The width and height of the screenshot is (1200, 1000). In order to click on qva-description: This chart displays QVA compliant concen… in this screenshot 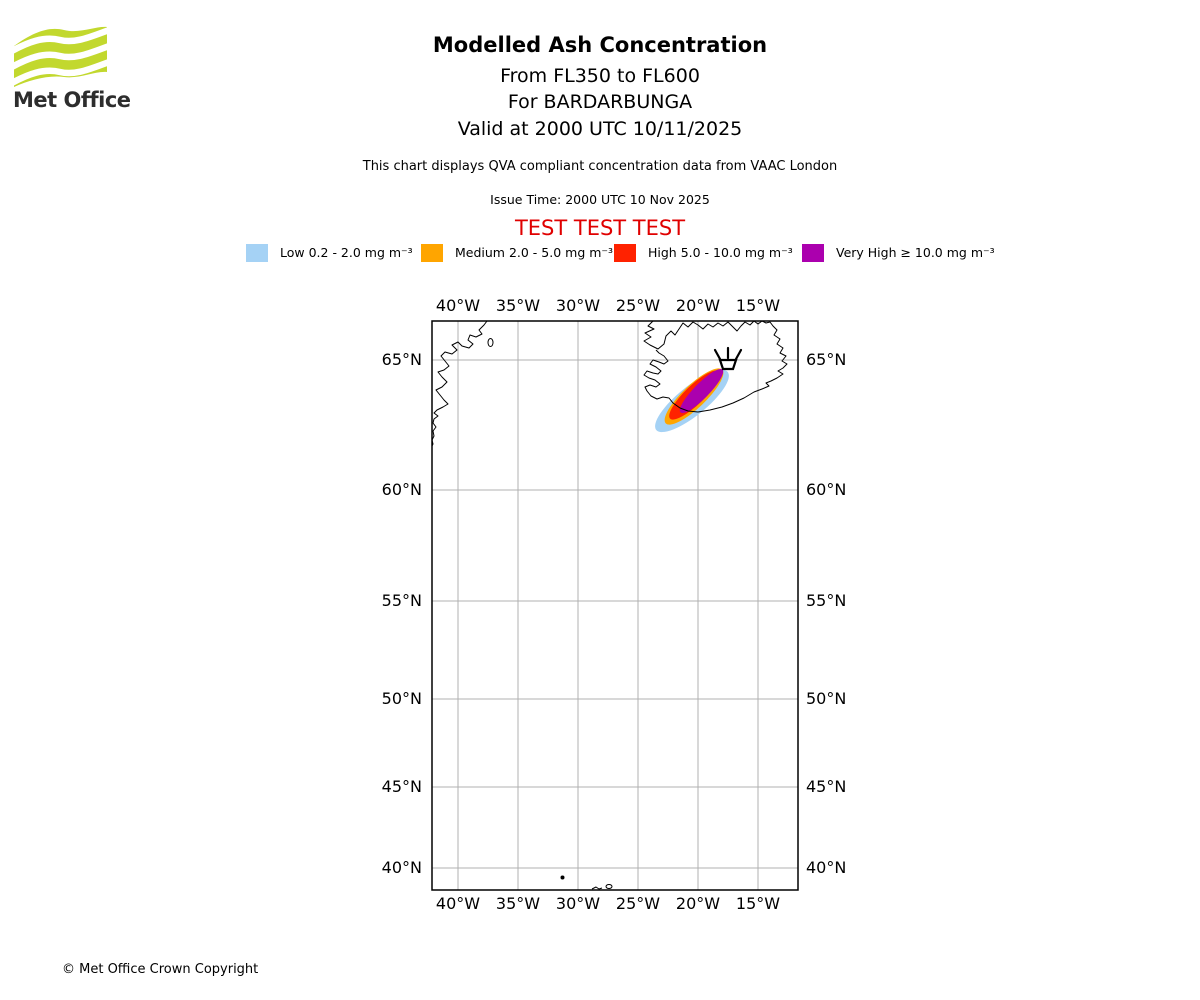, I will do `click(600, 166)`.